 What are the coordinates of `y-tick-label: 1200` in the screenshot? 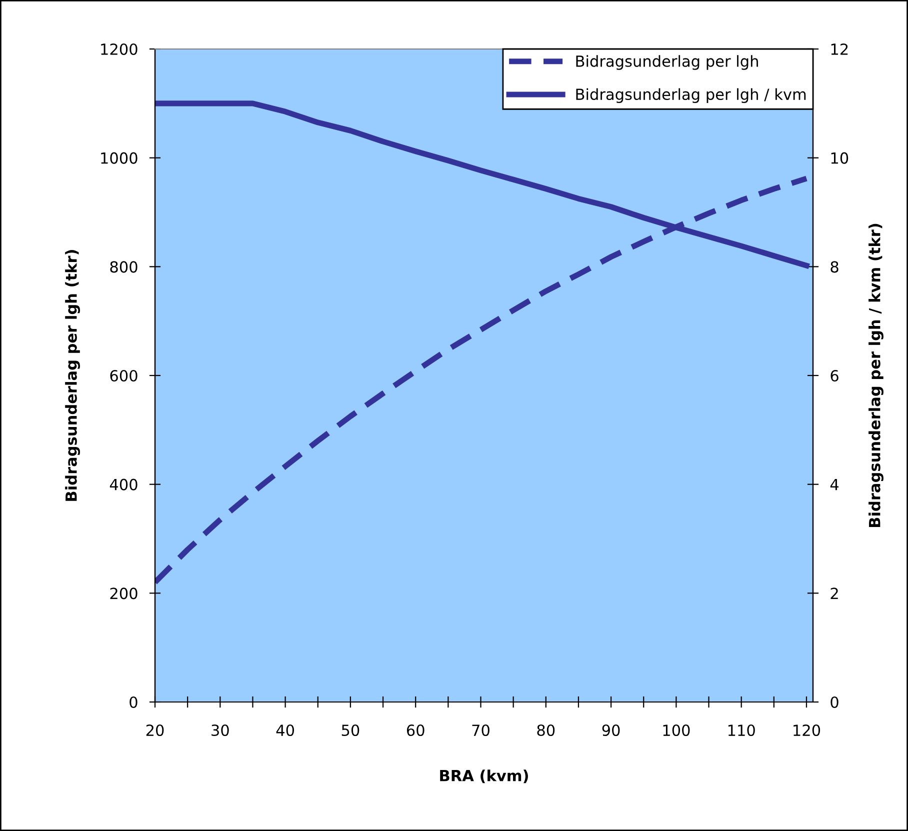 It's located at (119, 49).